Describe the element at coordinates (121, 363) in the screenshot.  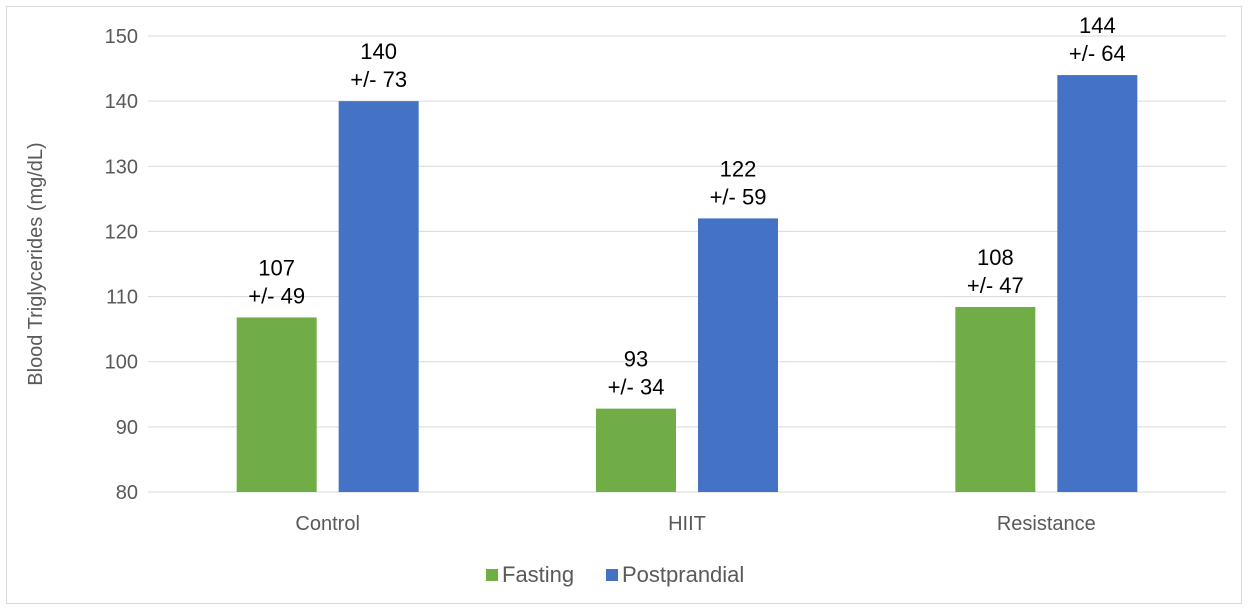
I see `y-tick-label: 100` at that location.